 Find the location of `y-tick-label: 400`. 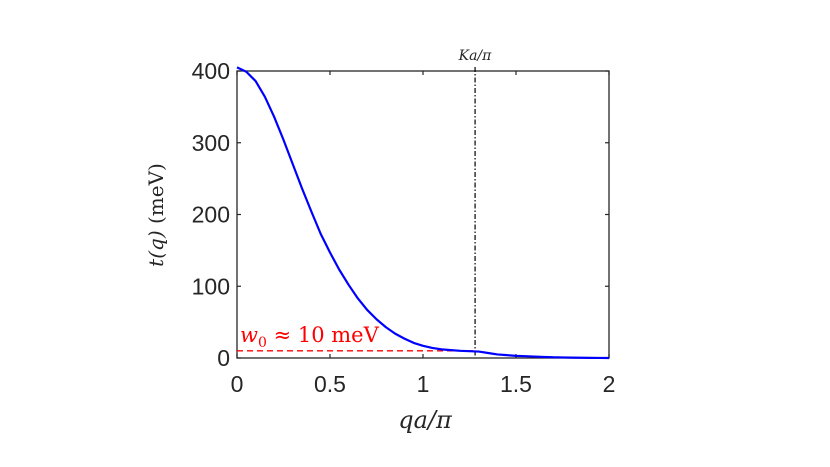

y-tick-label: 400 is located at coordinates (211, 71).